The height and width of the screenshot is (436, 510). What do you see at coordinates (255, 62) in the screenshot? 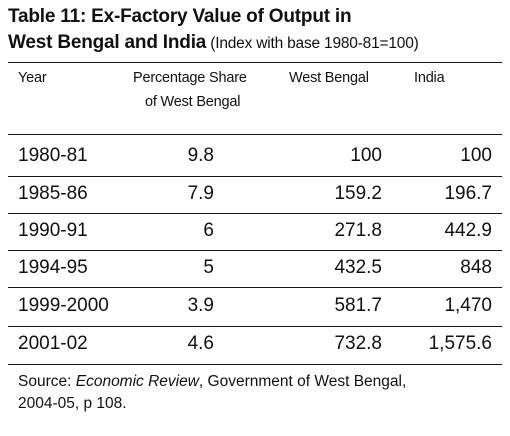
I see `top-rule` at bounding box center [255, 62].